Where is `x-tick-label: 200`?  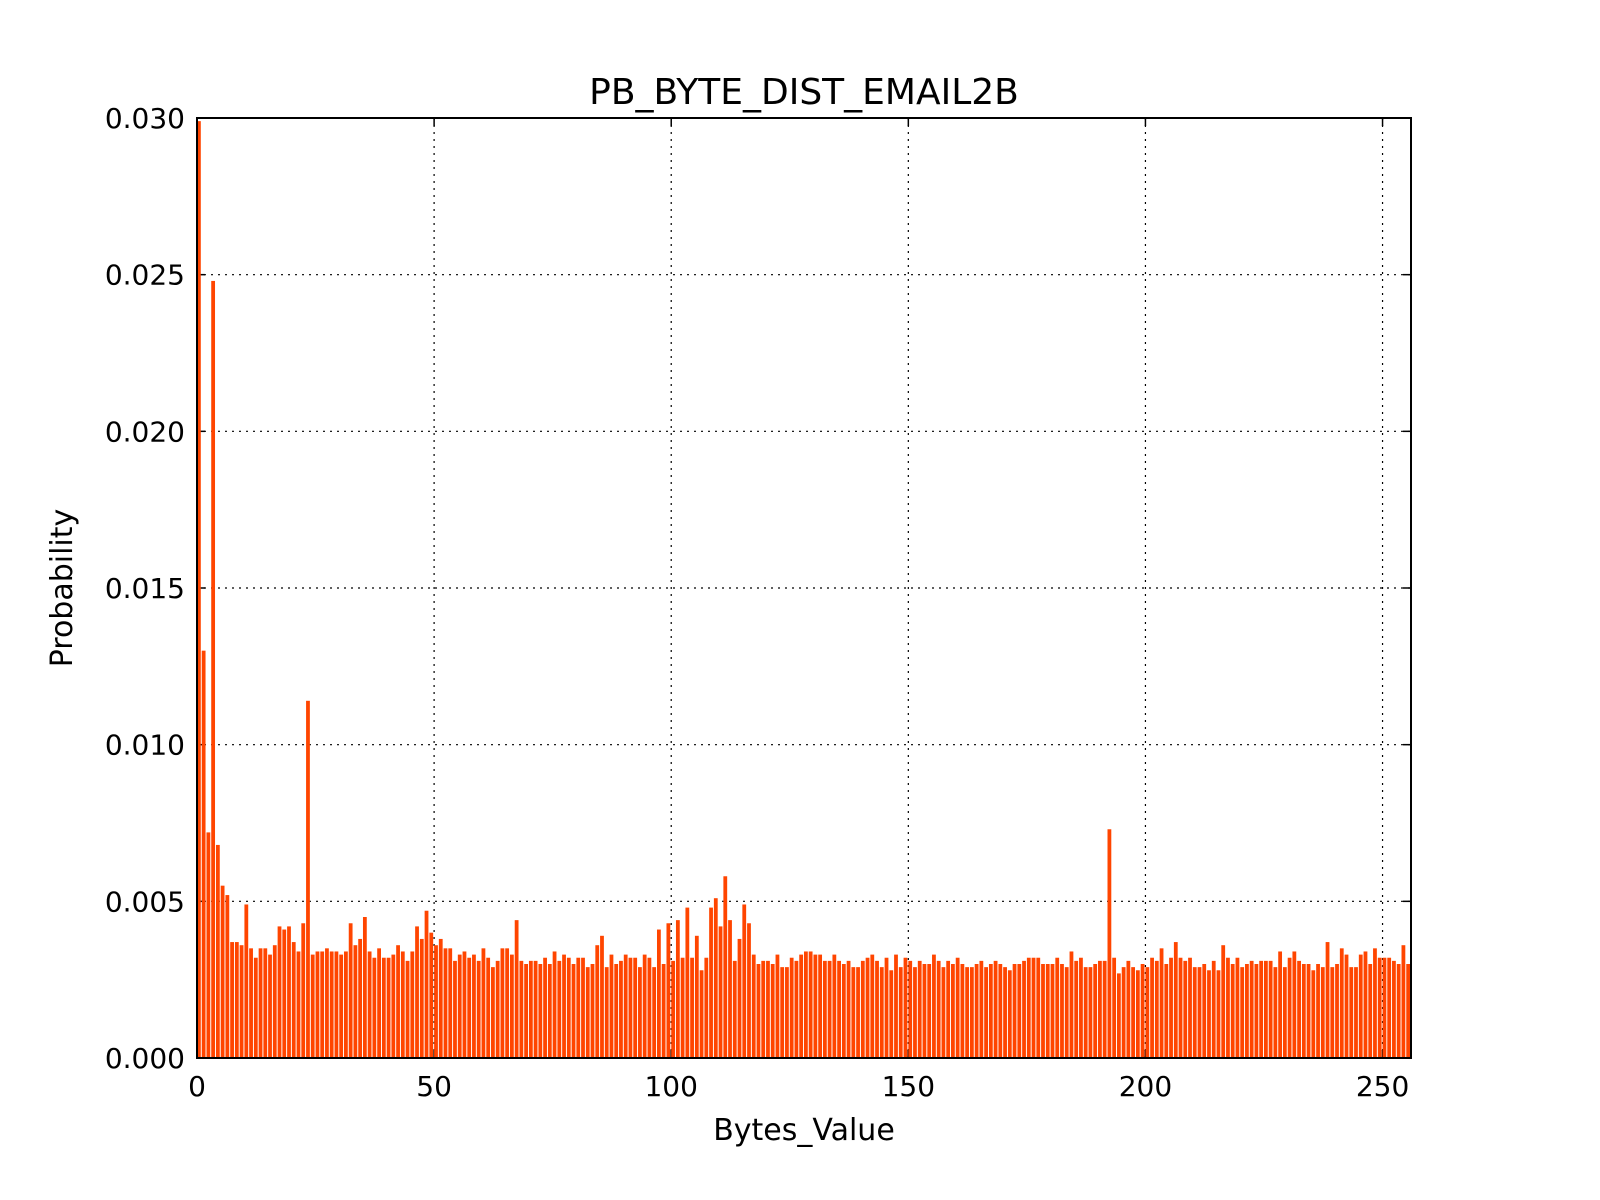 x-tick-label: 200 is located at coordinates (1145, 1086).